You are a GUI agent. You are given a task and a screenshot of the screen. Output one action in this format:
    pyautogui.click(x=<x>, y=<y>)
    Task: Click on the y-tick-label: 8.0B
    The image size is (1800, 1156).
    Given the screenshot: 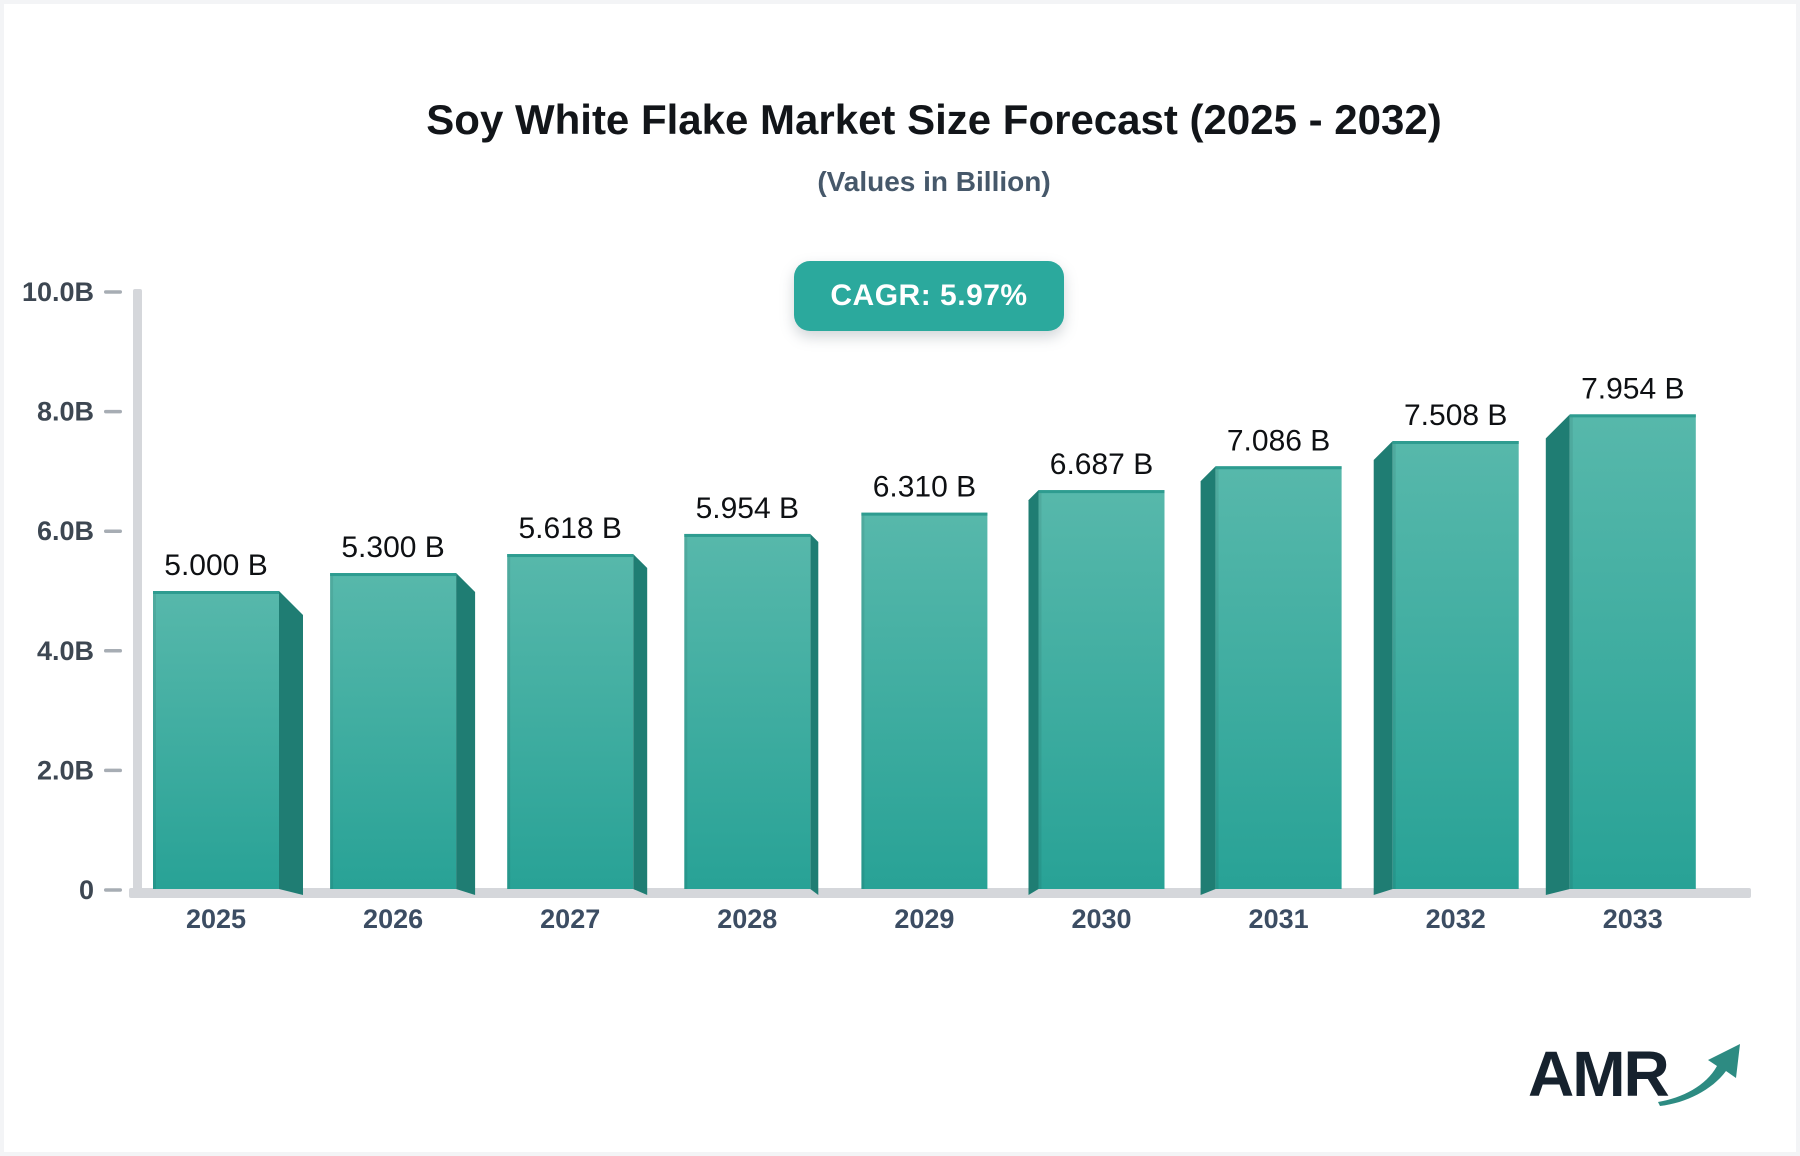 What is the action you would take?
    pyautogui.click(x=65, y=412)
    